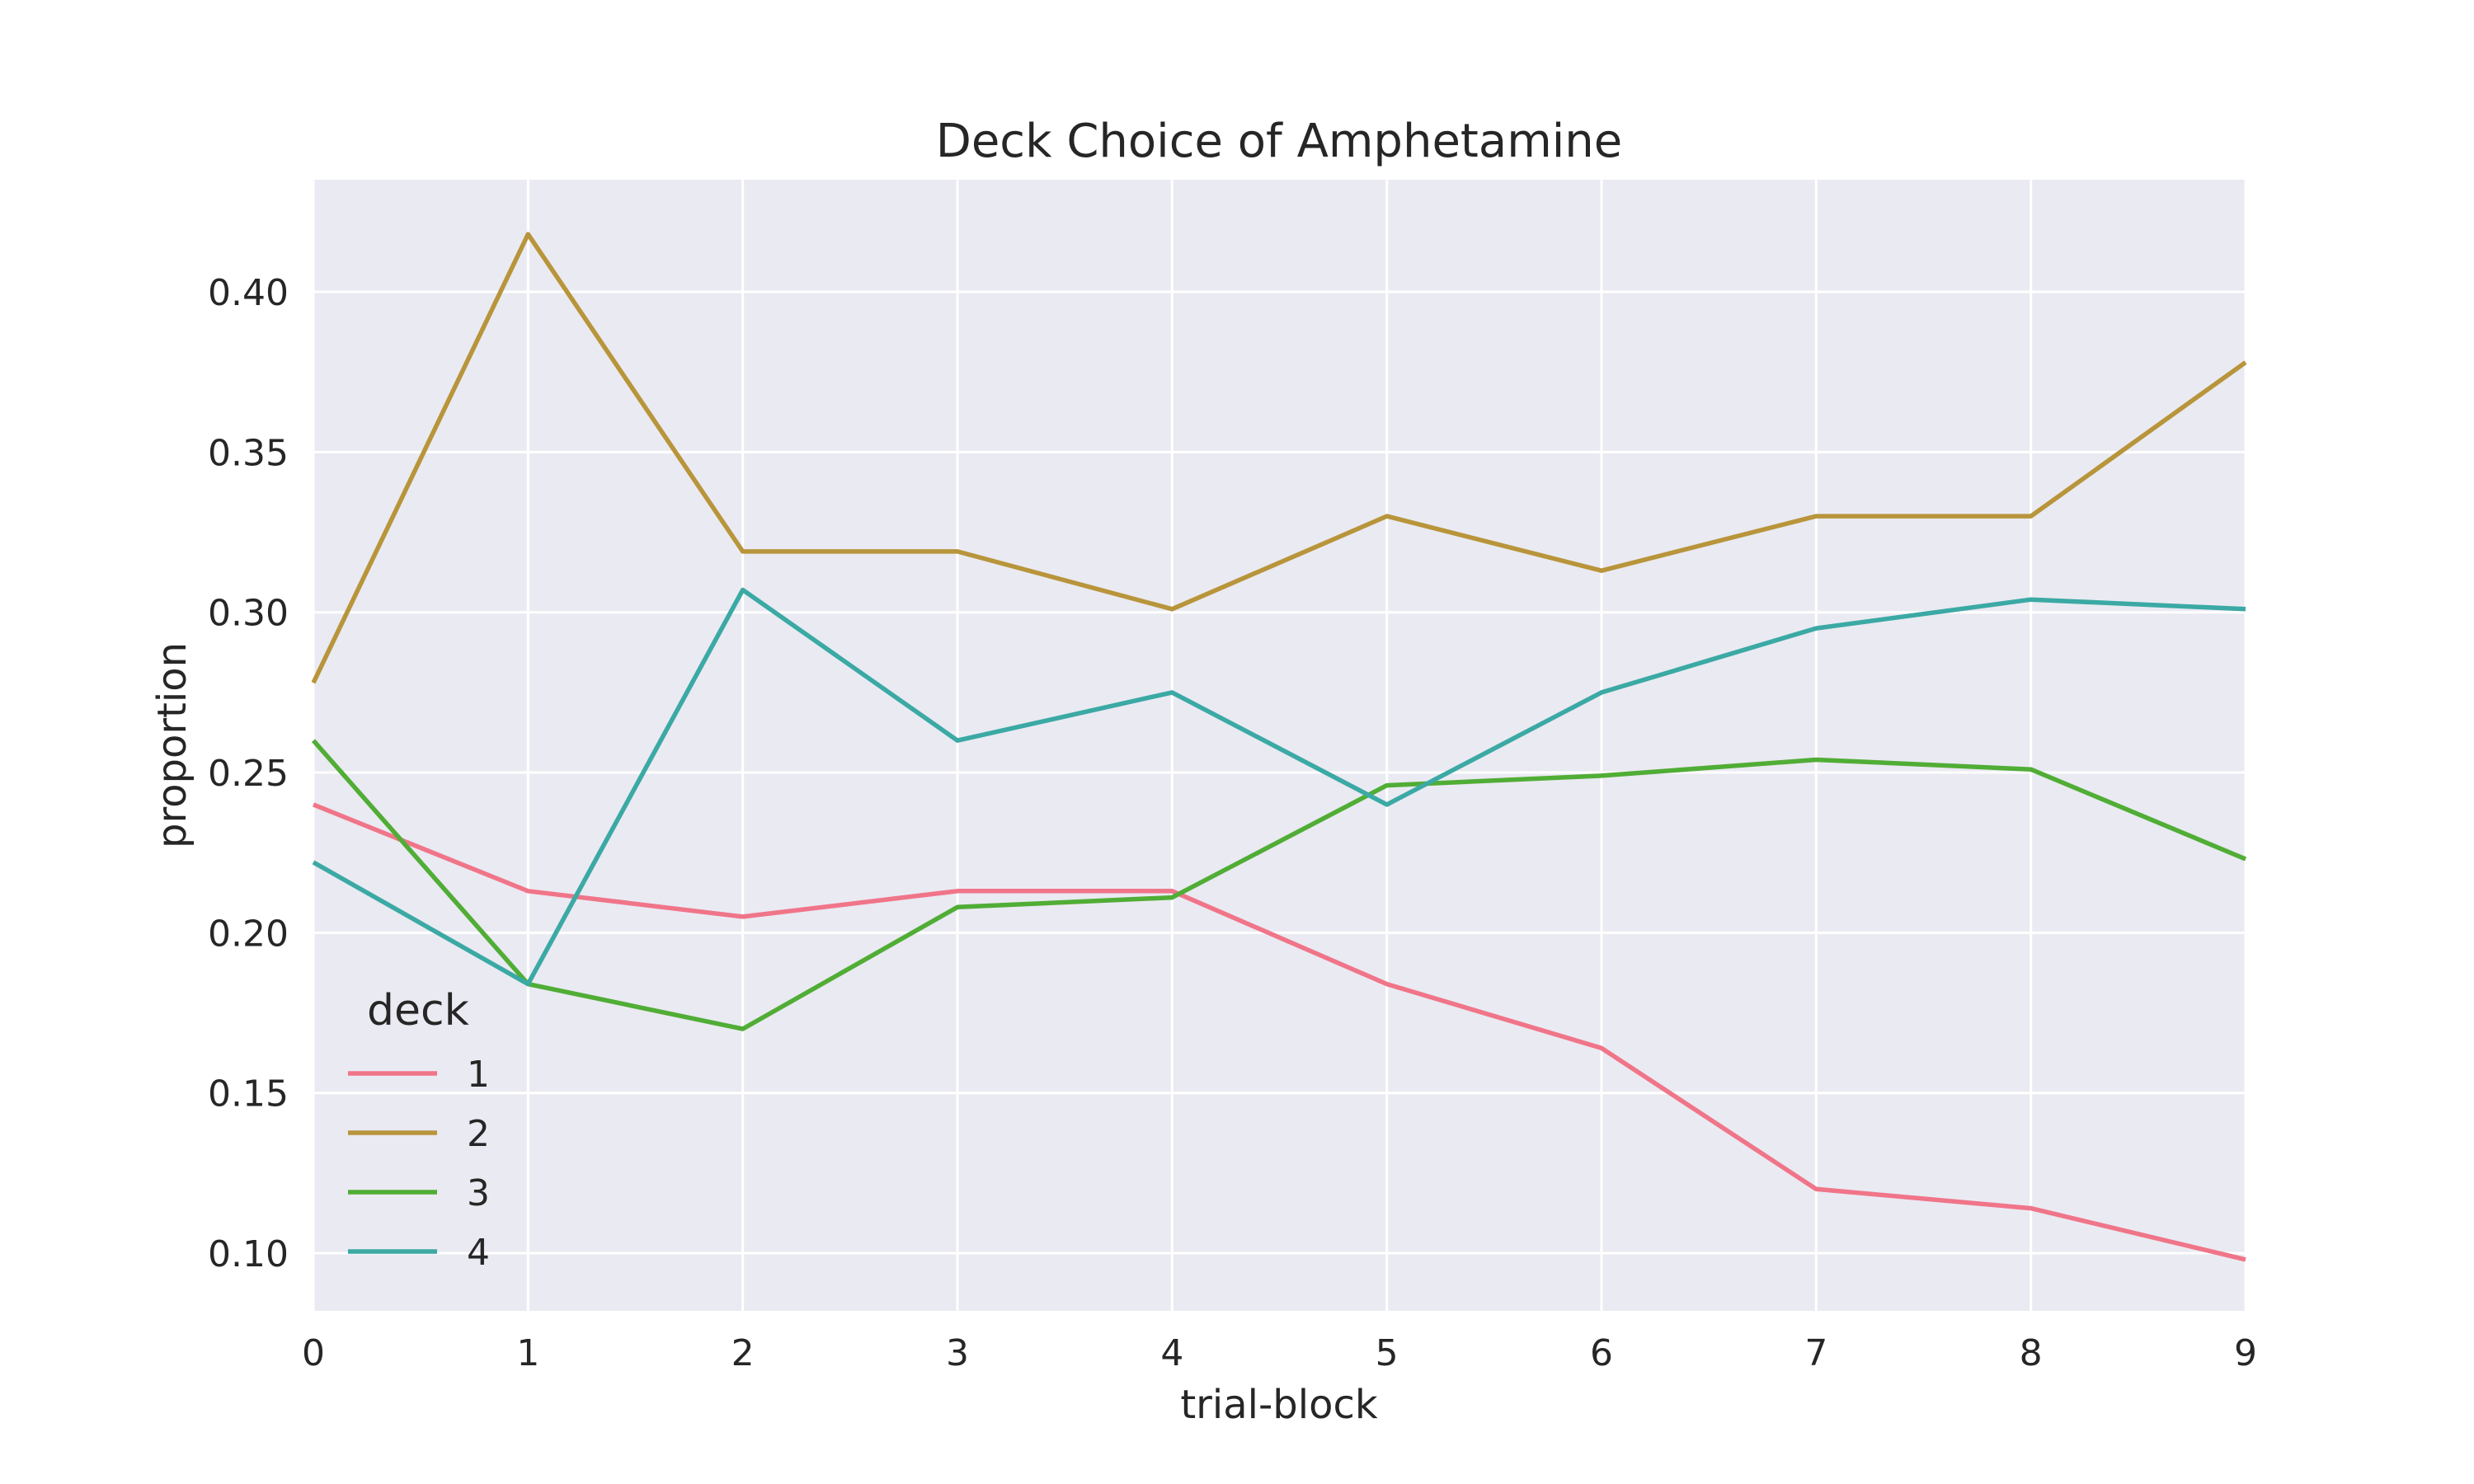 Image resolution: width=2474 pixels, height=1484 pixels. I want to click on legend-item-deck-1: 1, so click(419, 1075).